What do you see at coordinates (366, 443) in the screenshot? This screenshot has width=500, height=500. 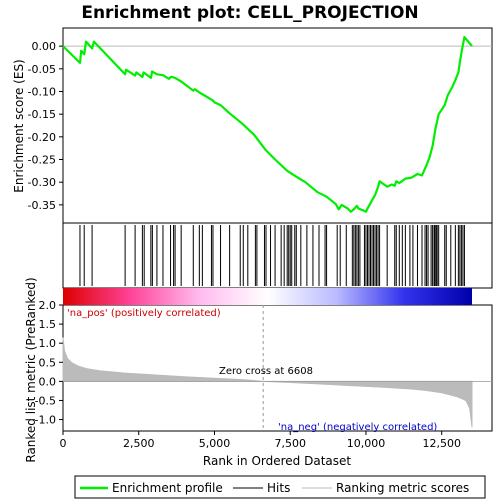 I see `x-tick-label: 10,000` at bounding box center [366, 443].